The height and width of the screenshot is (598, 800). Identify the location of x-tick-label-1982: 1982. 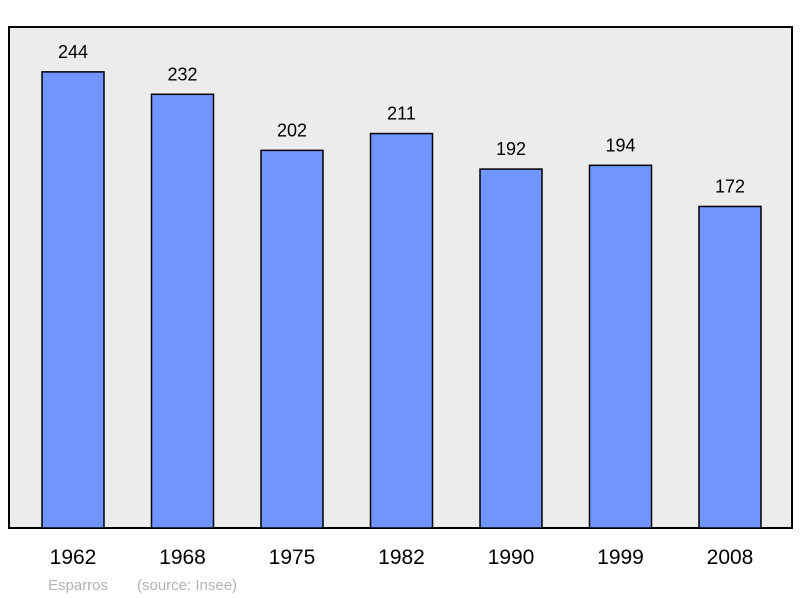
(401, 557).